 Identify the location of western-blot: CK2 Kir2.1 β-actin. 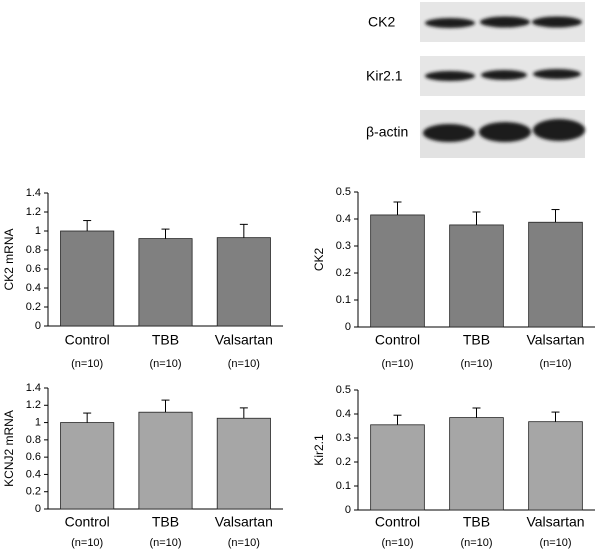
(475, 80).